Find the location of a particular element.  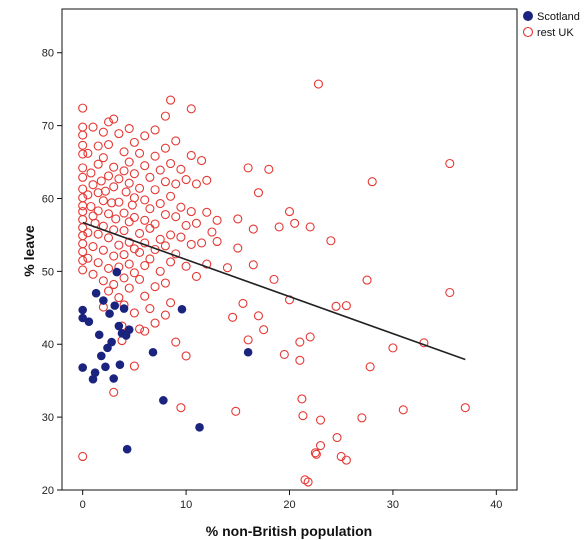

x-tick-label: 0 is located at coordinates (83, 505).